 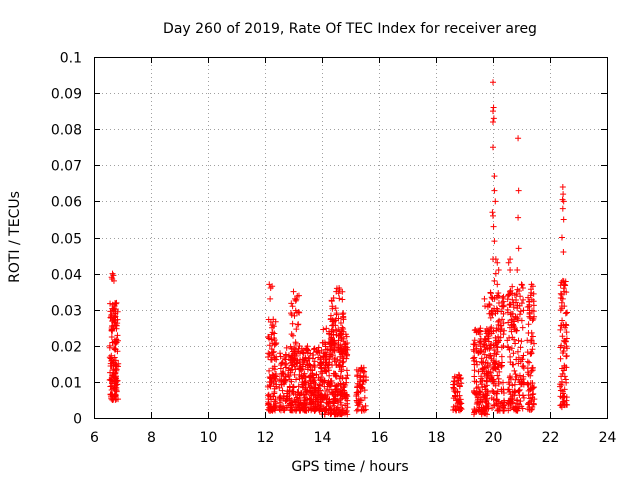 What do you see at coordinates (323, 438) in the screenshot?
I see `x-tick-label: 14` at bounding box center [323, 438].